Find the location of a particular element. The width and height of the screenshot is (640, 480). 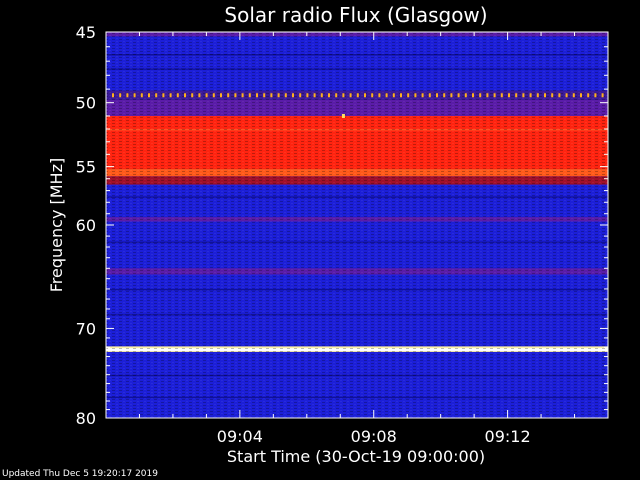

x-tick-label: 09:04 is located at coordinates (240, 436).